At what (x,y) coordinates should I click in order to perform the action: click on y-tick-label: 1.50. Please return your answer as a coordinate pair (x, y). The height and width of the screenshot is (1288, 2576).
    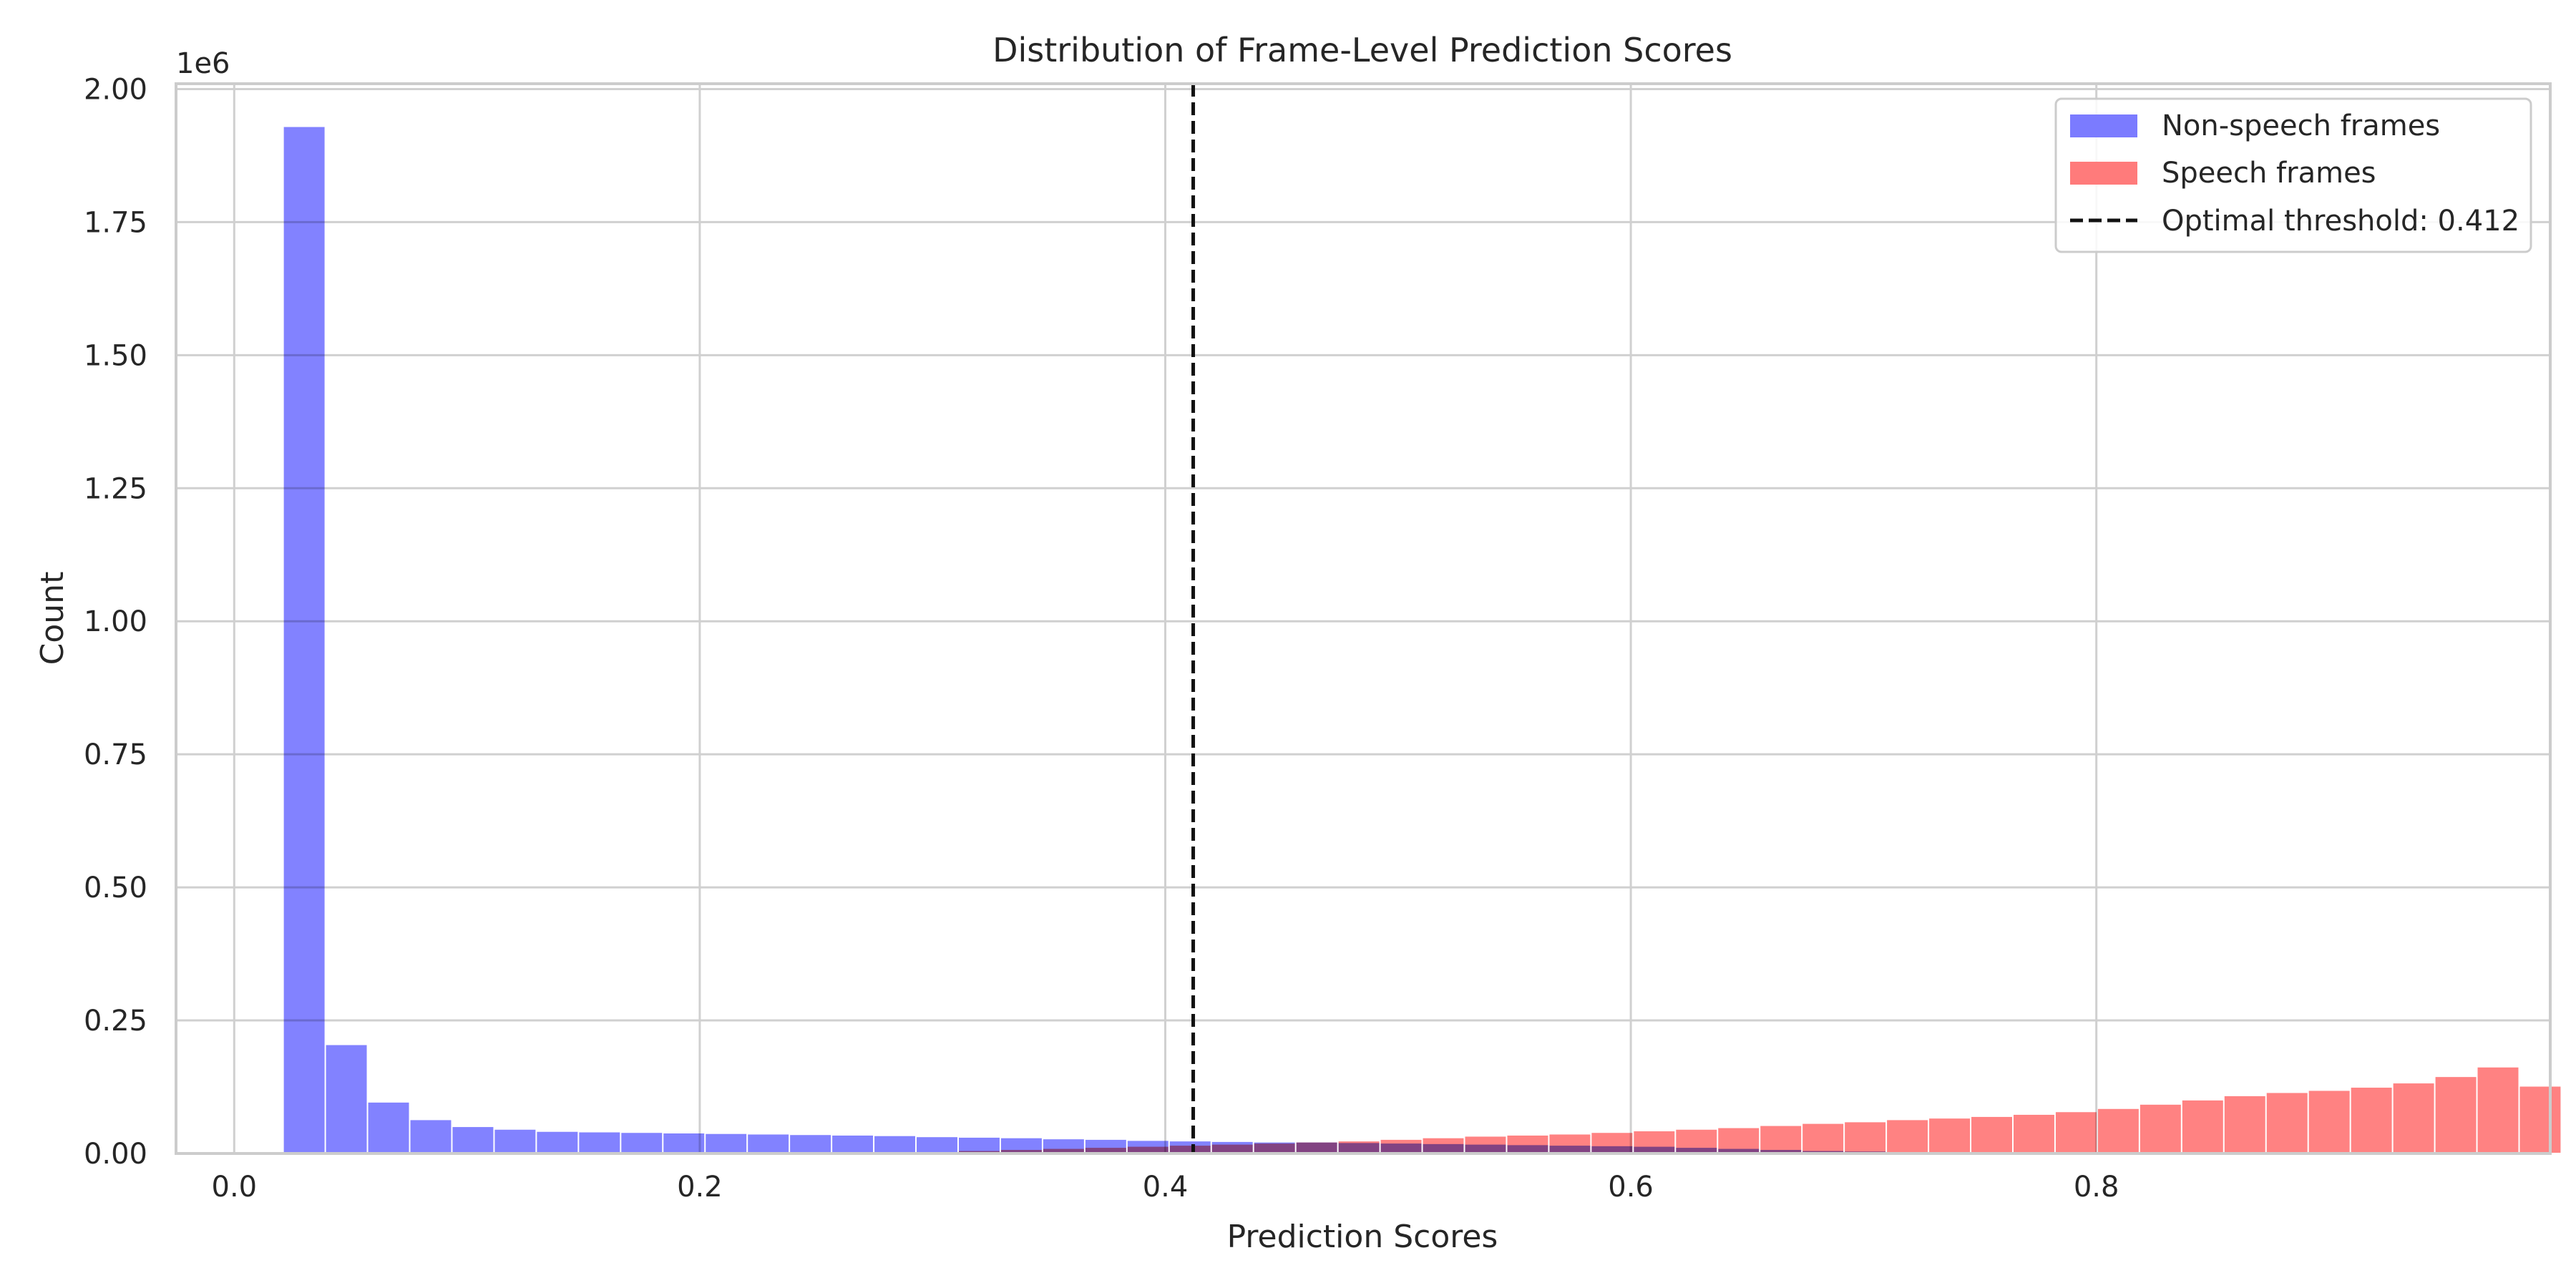
    Looking at the image, I should click on (115, 355).